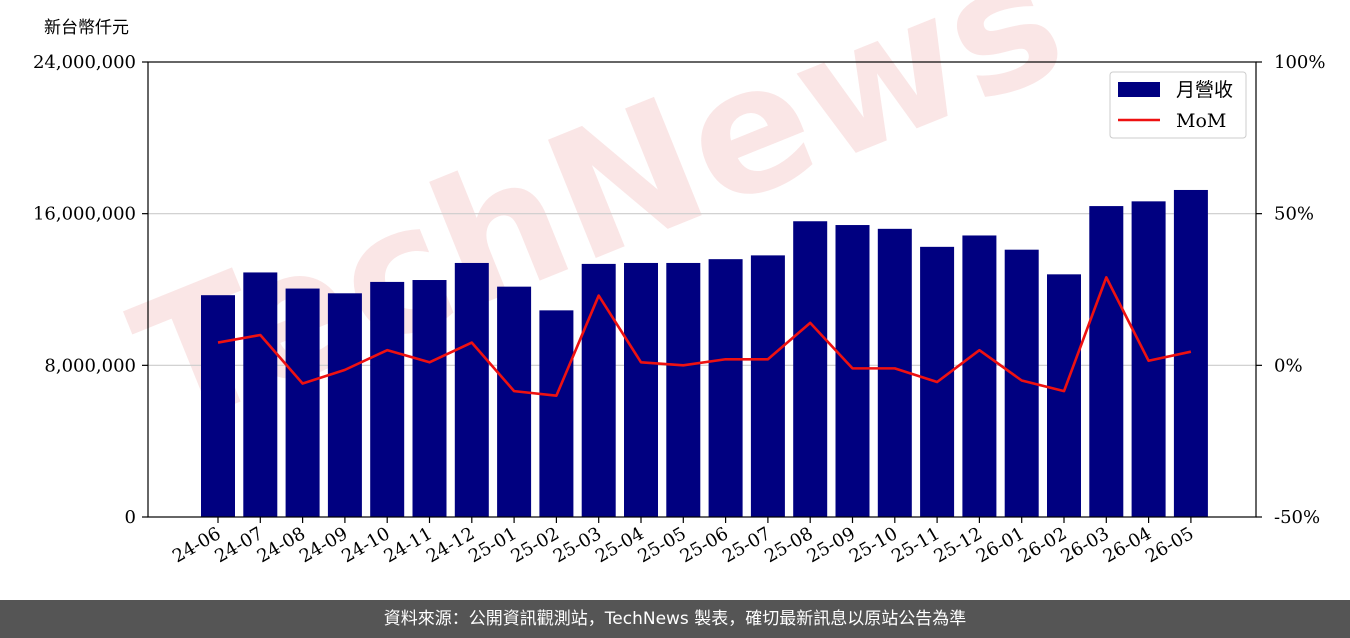  What do you see at coordinates (90, 365) in the screenshot?
I see `left-axis-tick-label: 8,000,000` at bounding box center [90, 365].